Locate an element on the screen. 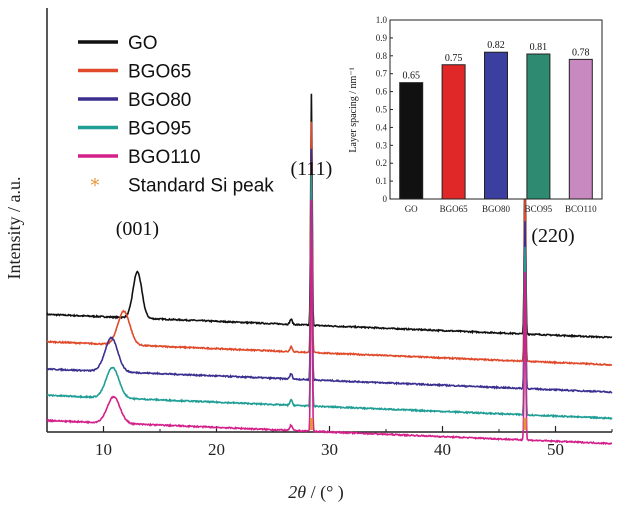 The image size is (629, 514). peak-annotation: (111) is located at coordinates (311, 169).